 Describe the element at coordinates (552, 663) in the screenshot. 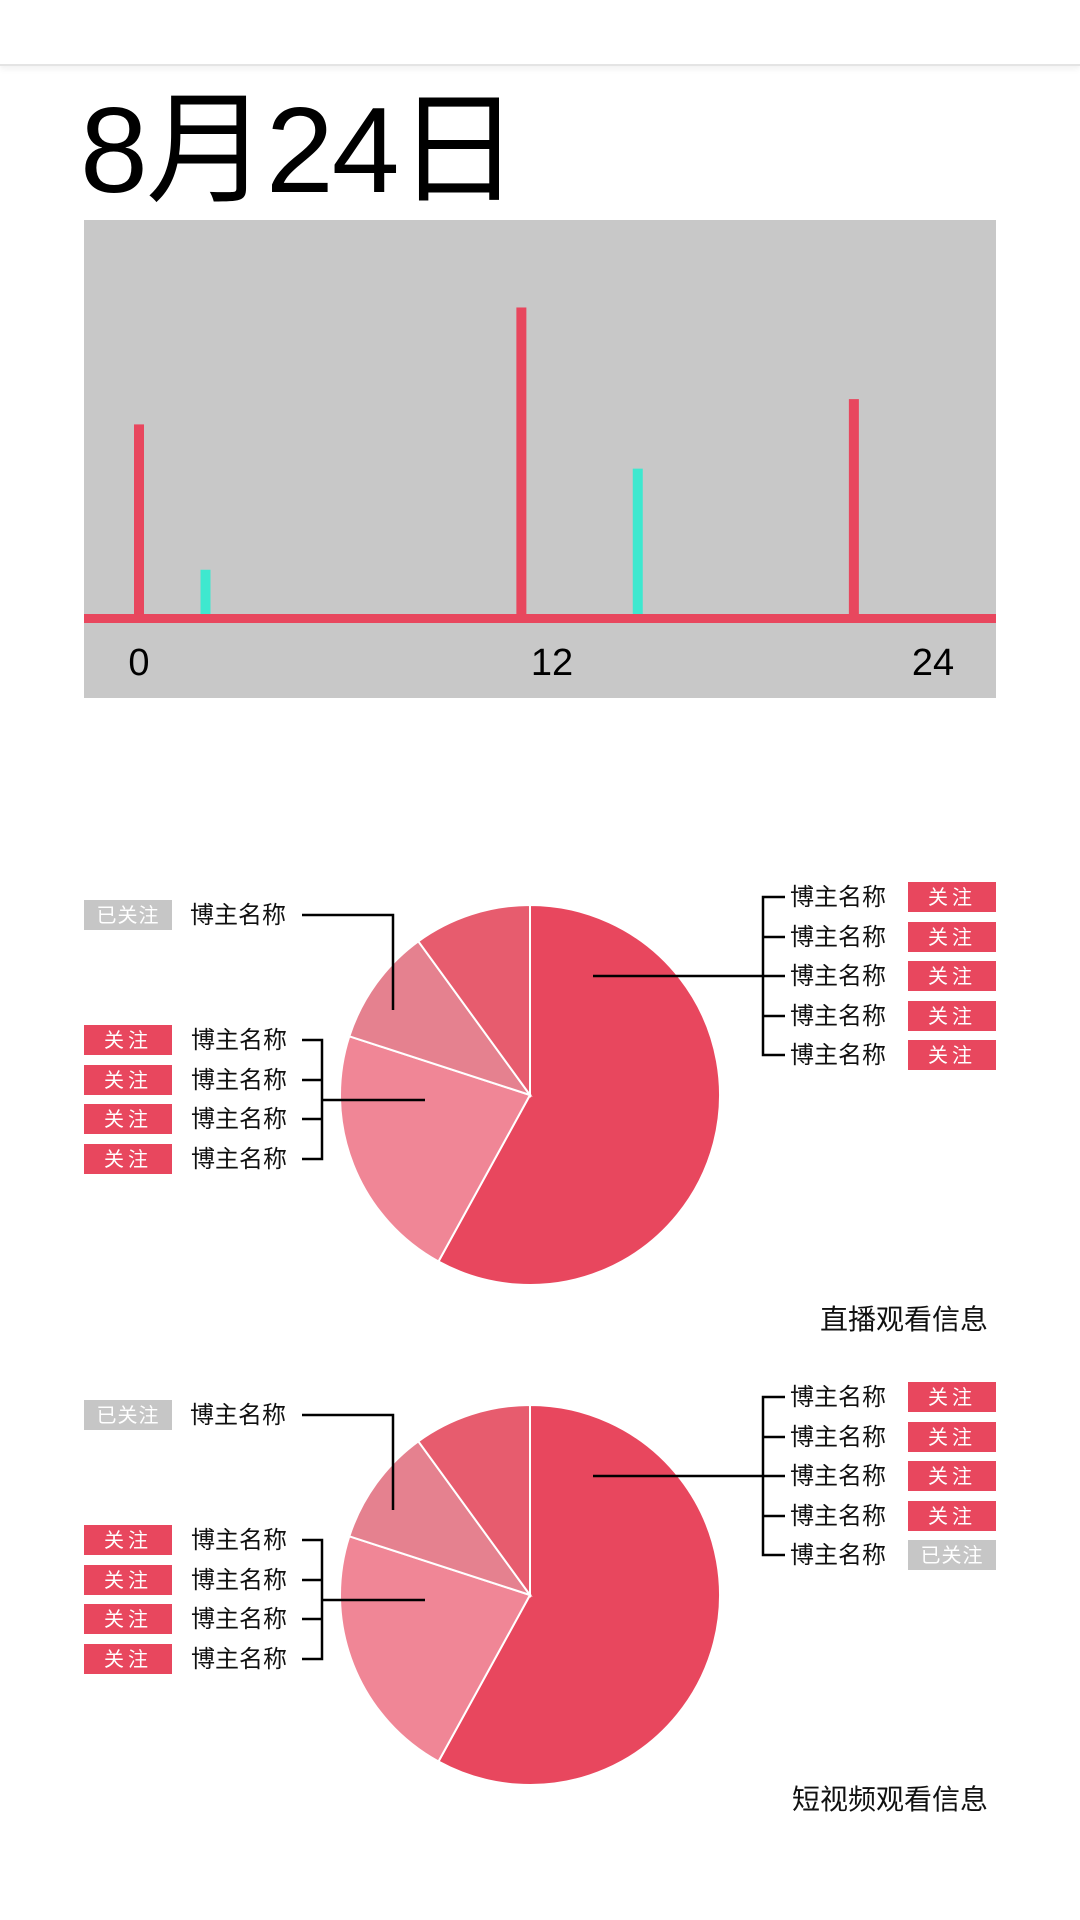

I see `x-tick-label: 12` at that location.